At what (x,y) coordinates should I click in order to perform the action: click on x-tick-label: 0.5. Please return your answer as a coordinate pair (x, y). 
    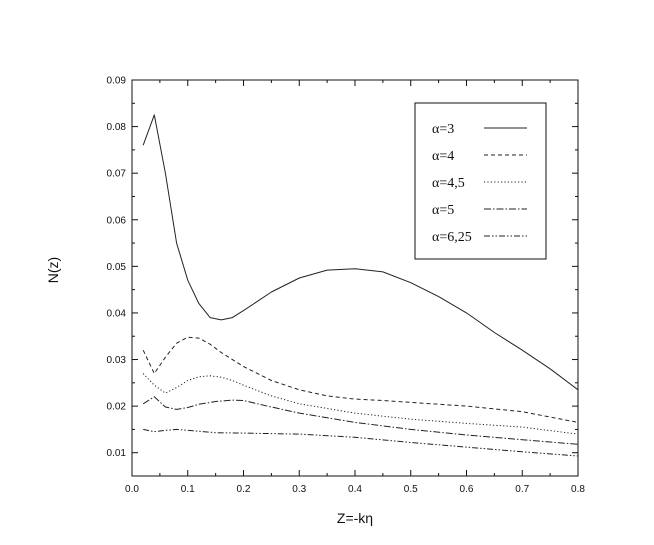
    Looking at the image, I should click on (411, 489).